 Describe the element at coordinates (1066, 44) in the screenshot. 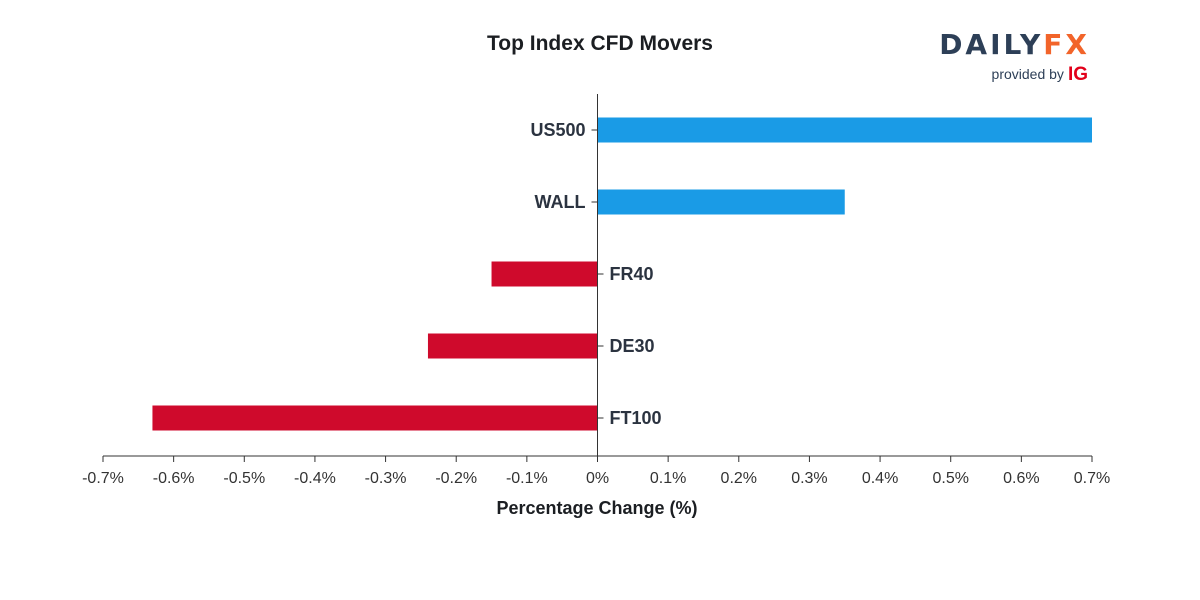

I see `logo-part-fx: FX` at that location.